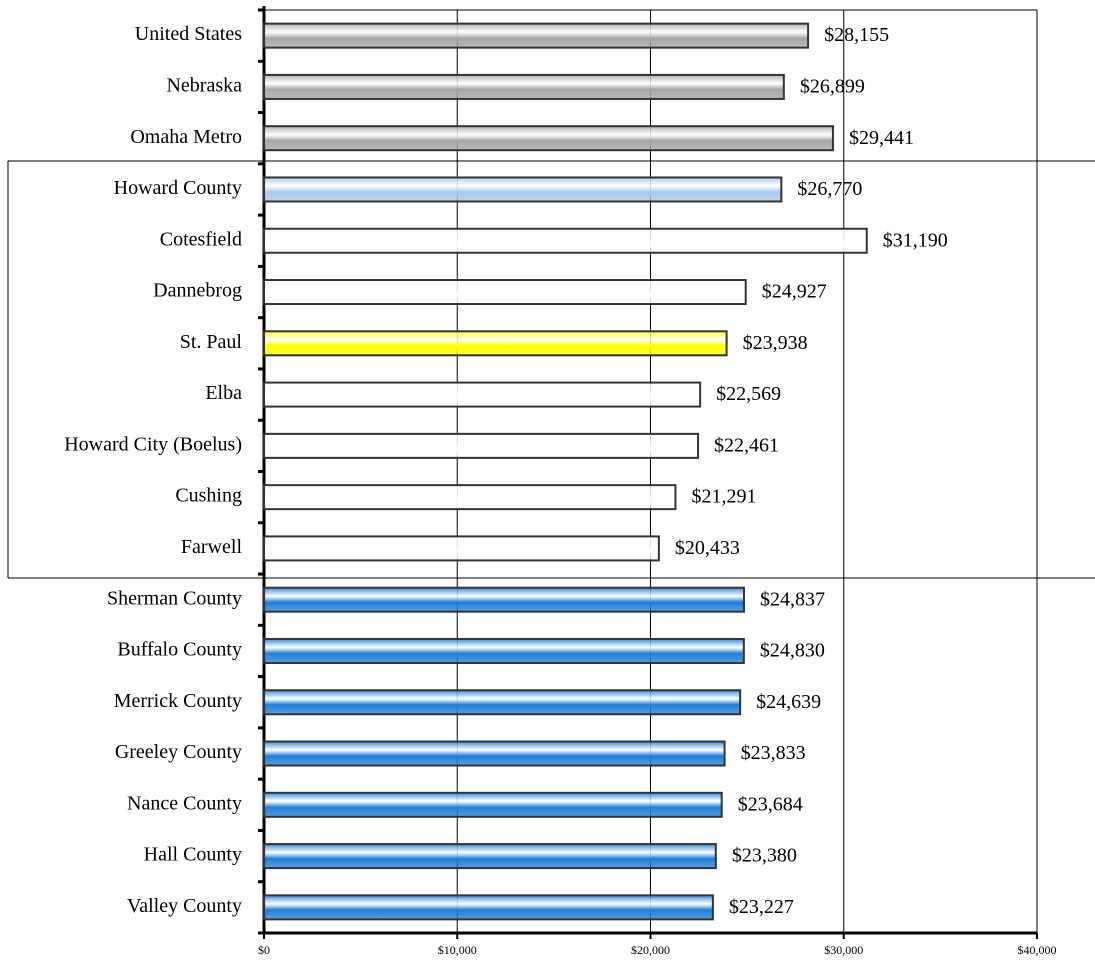 Image resolution: width=1095 pixels, height=965 pixels. I want to click on x-tick-label: $20,000, so click(650, 950).